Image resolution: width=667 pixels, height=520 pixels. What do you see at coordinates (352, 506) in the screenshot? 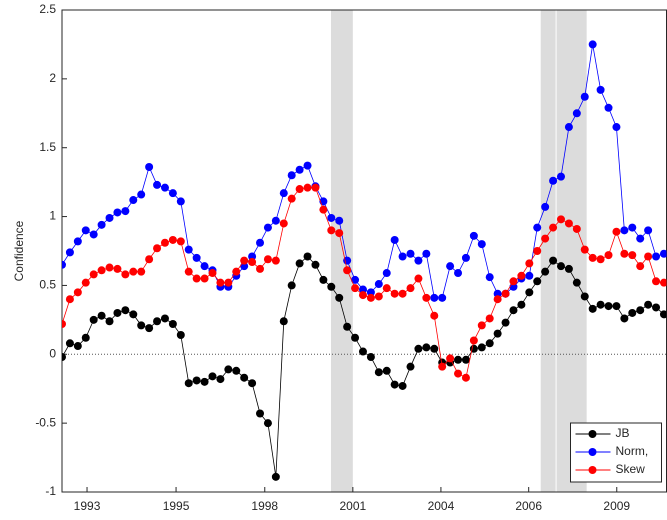
I see `x-tick-label: 2001` at bounding box center [352, 506].